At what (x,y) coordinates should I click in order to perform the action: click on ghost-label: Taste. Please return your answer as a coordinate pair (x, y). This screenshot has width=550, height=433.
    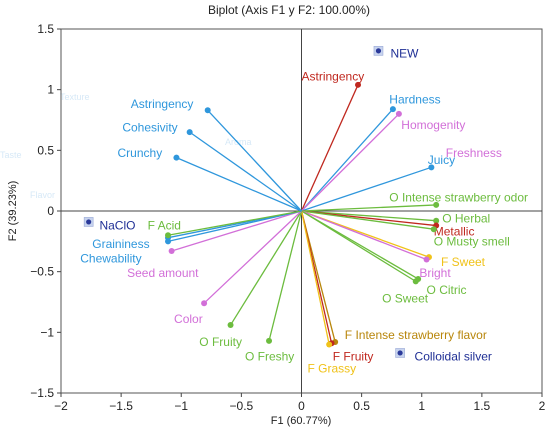
    Looking at the image, I should click on (11, 155).